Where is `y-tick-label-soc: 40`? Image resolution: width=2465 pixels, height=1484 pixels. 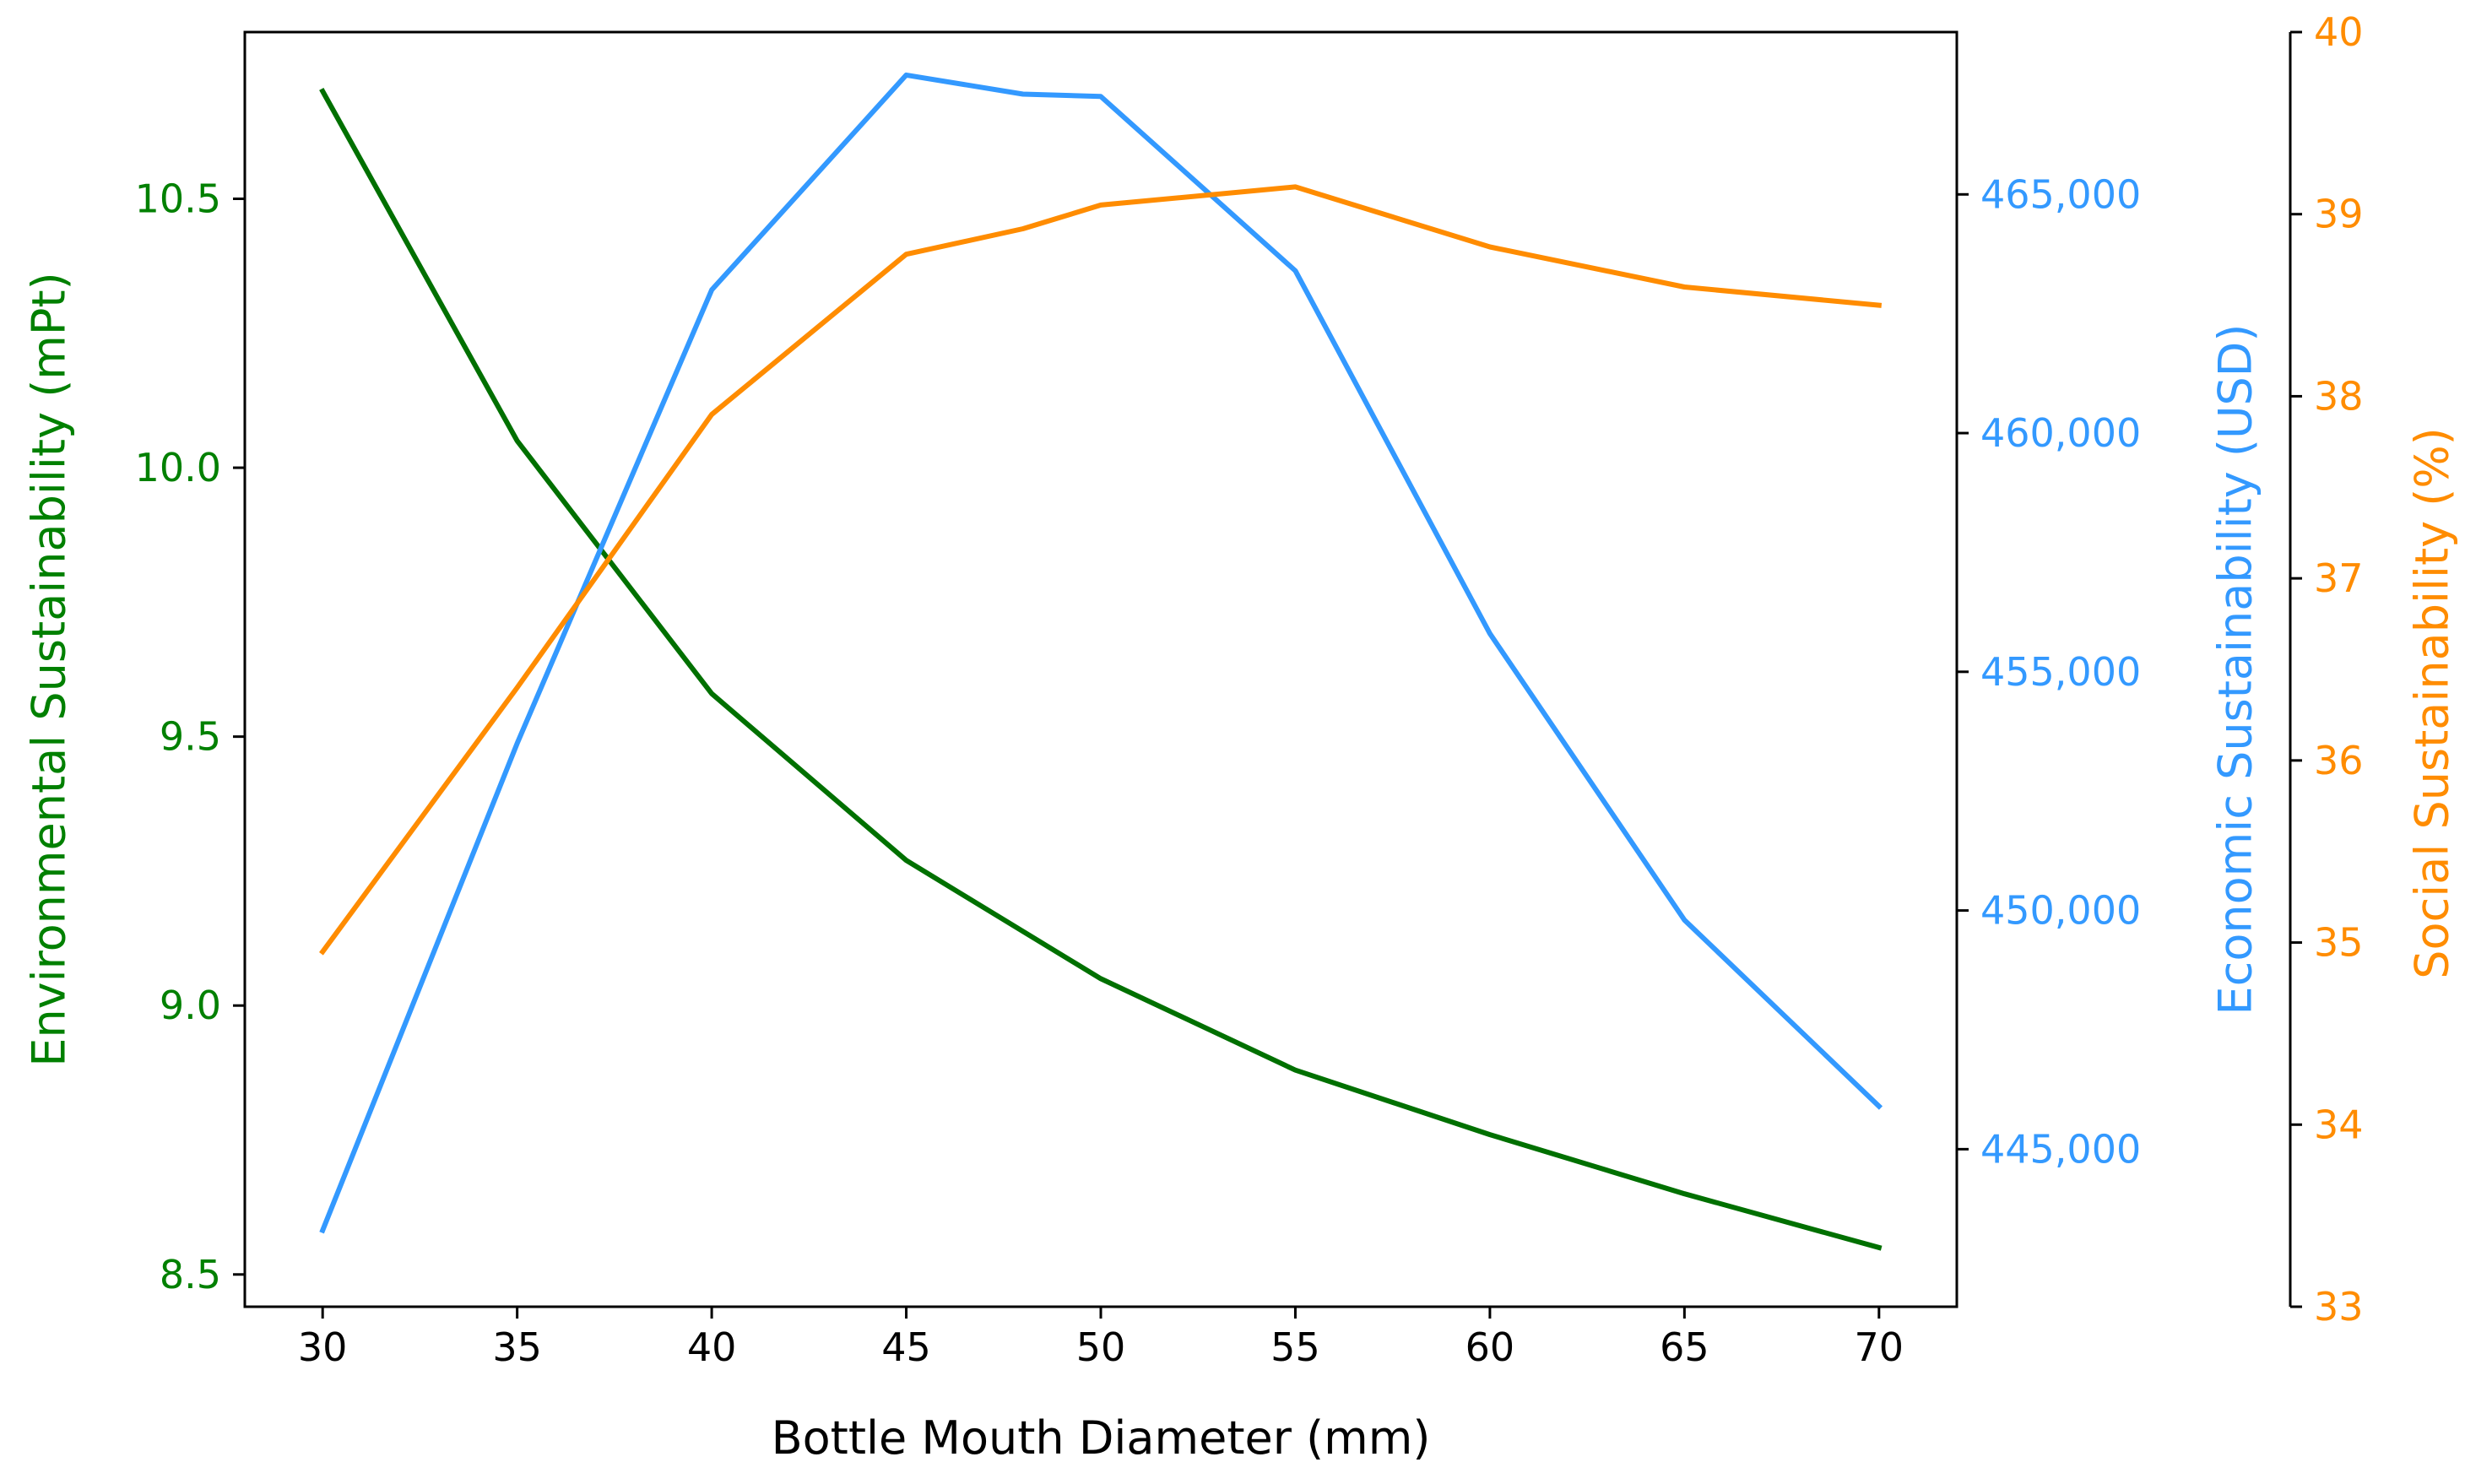 y-tick-label-soc: 40 is located at coordinates (2339, 32).